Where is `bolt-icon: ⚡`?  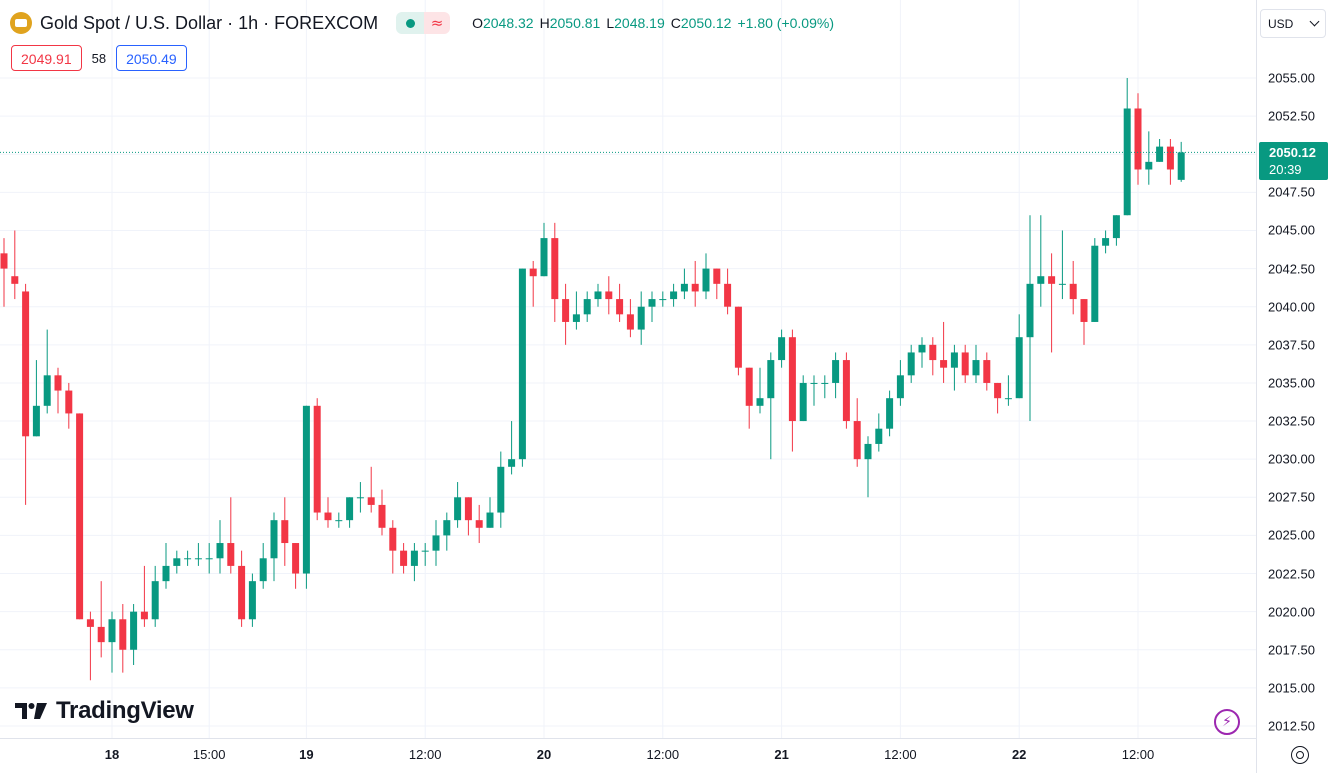 bolt-icon: ⚡ is located at coordinates (1227, 722).